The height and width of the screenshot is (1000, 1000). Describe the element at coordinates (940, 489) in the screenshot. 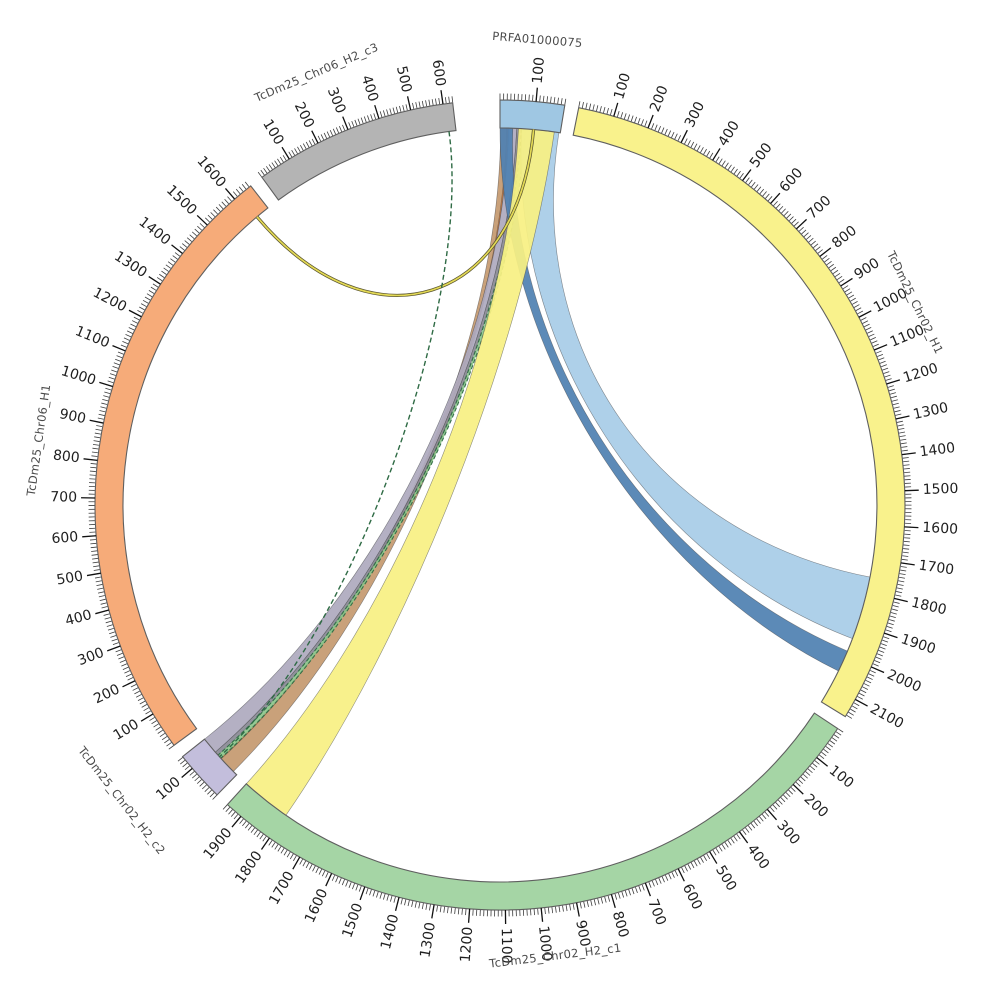

I see `tick-label-TcDm25_Chr02_H1-1500: 1500` at that location.